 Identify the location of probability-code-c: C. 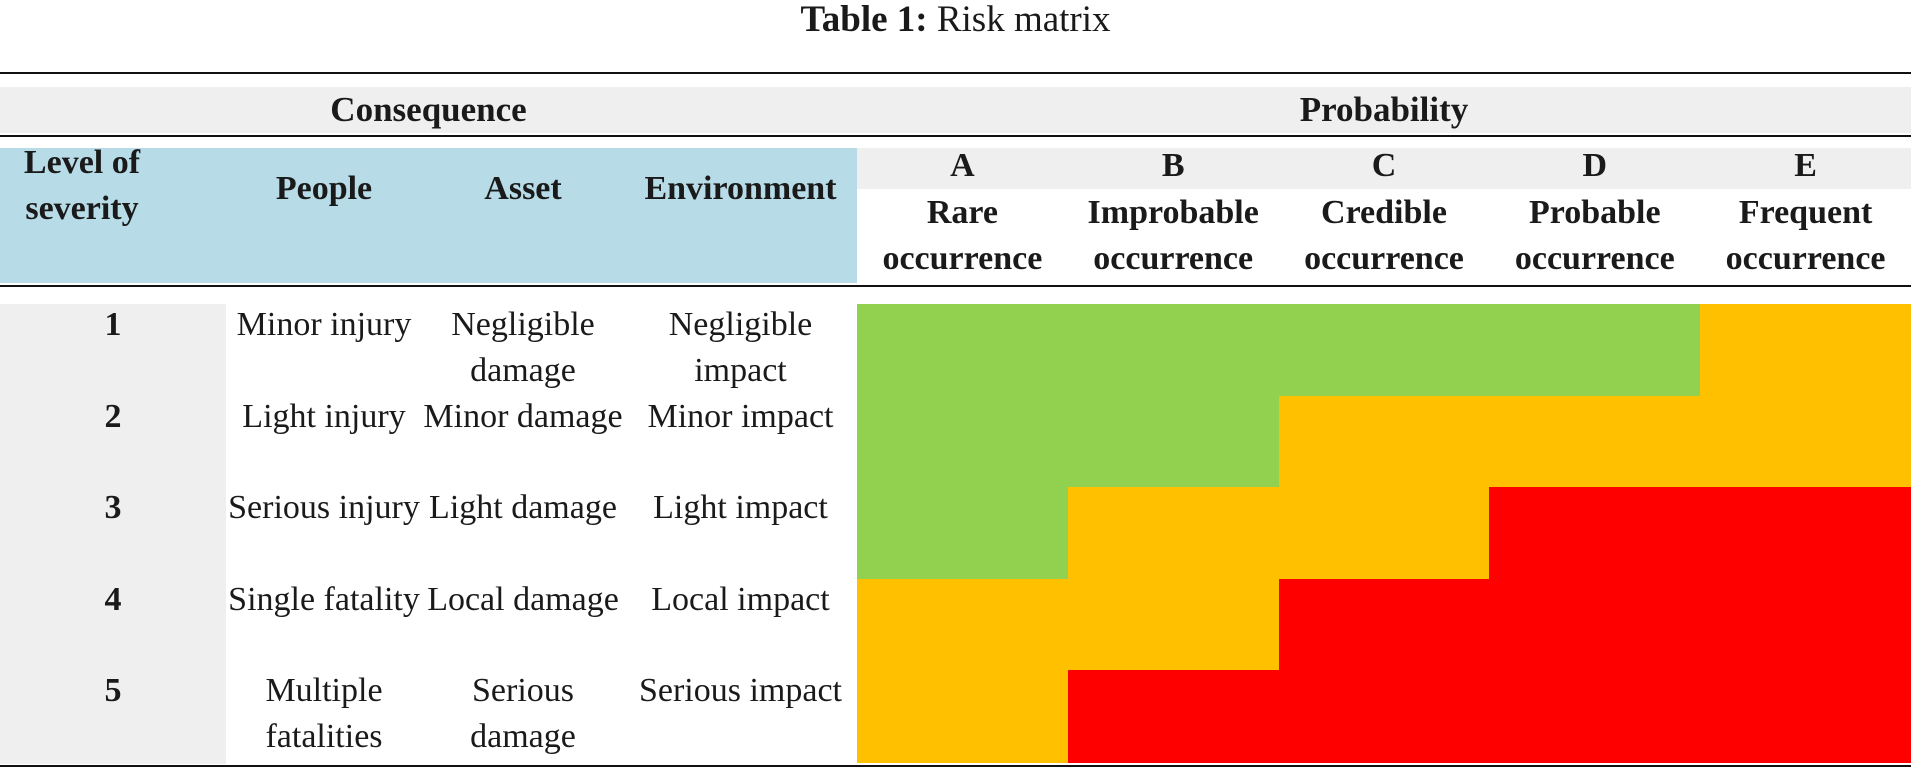
(1384, 165).